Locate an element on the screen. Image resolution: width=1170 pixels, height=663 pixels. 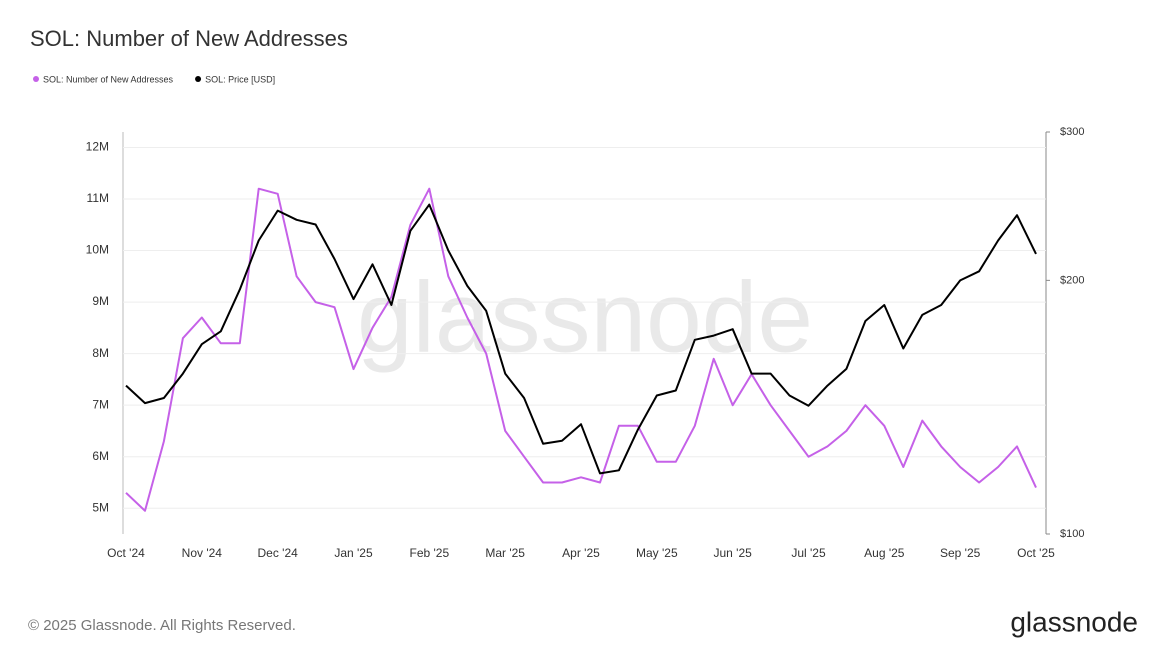
x-tick-label: Mar '25 is located at coordinates (505, 553).